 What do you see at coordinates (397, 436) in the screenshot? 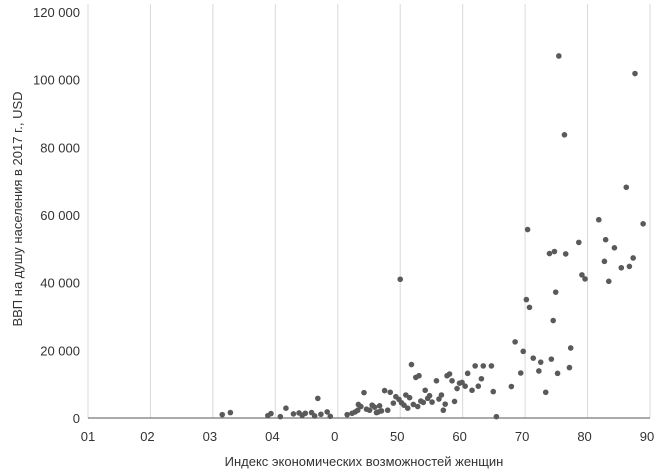
I see `x-tick-label: 50` at bounding box center [397, 436].